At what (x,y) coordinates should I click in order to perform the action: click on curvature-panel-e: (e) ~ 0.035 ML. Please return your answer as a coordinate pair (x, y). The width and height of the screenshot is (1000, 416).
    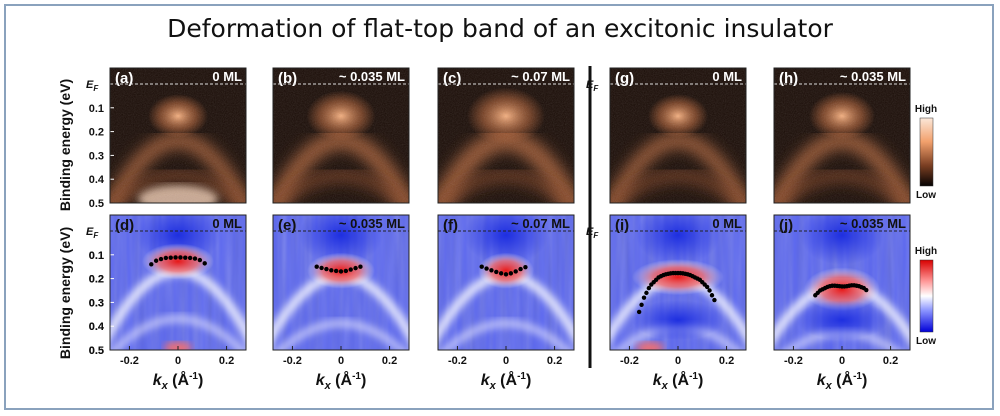
    Looking at the image, I should click on (341, 282).